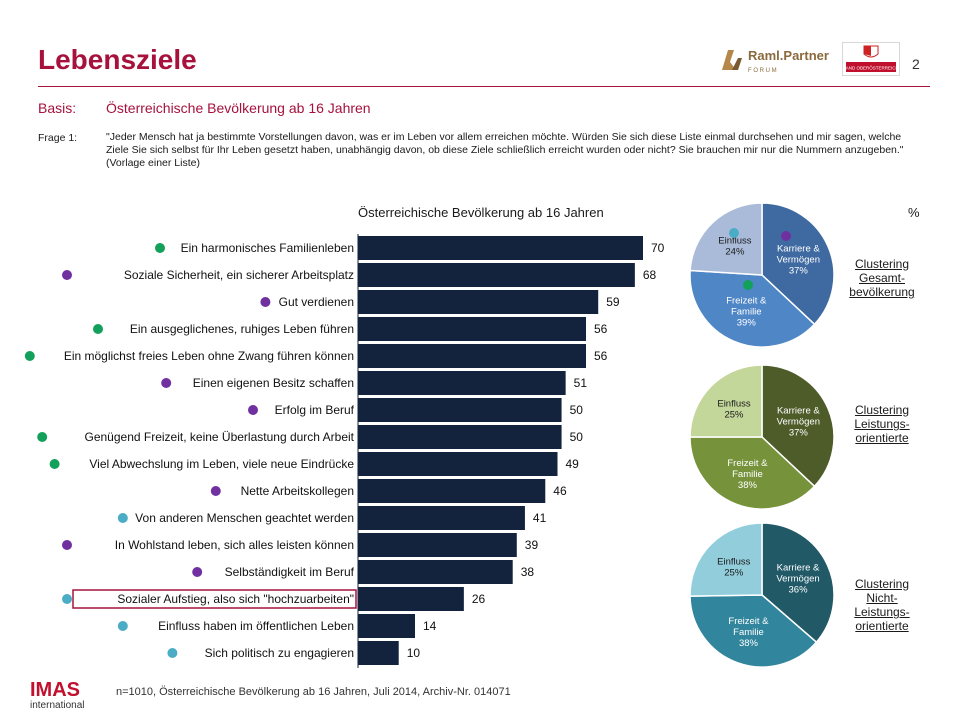 This screenshot has height=720, width=960. Describe the element at coordinates (798, 568) in the screenshot. I see `pie-2-label-0-0: Karriere &` at that location.